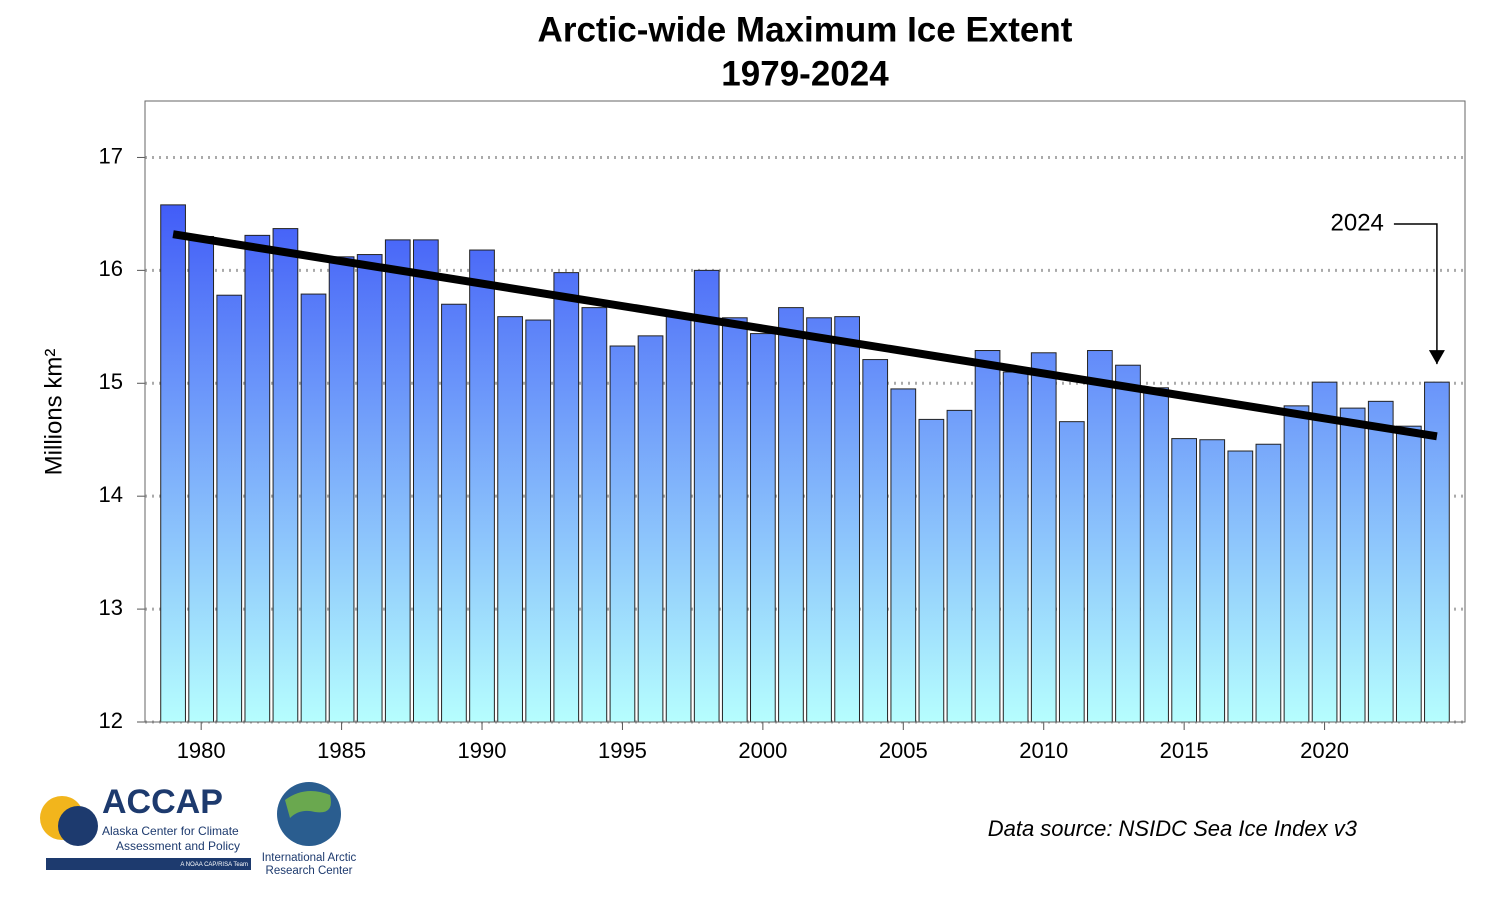 The height and width of the screenshot is (900, 1500). Describe the element at coordinates (309, 829) in the screenshot. I see `iarc-logo: International Arctic Research Center` at that location.